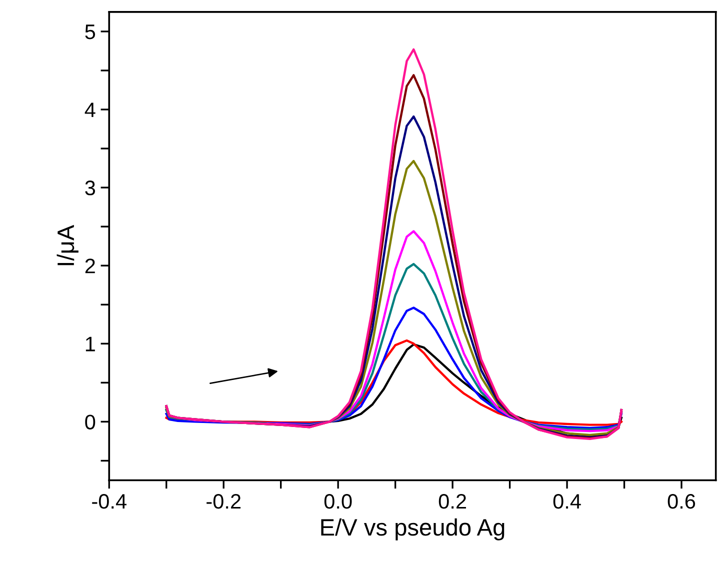 Image resolution: width=718 pixels, height=569 pixels. I want to click on line-series, so click(394, 368).